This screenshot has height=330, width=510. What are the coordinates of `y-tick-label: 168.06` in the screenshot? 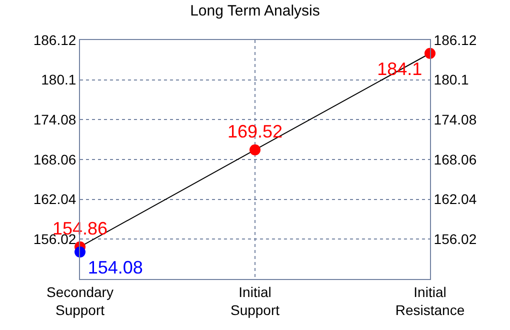 It's located at (54, 159).